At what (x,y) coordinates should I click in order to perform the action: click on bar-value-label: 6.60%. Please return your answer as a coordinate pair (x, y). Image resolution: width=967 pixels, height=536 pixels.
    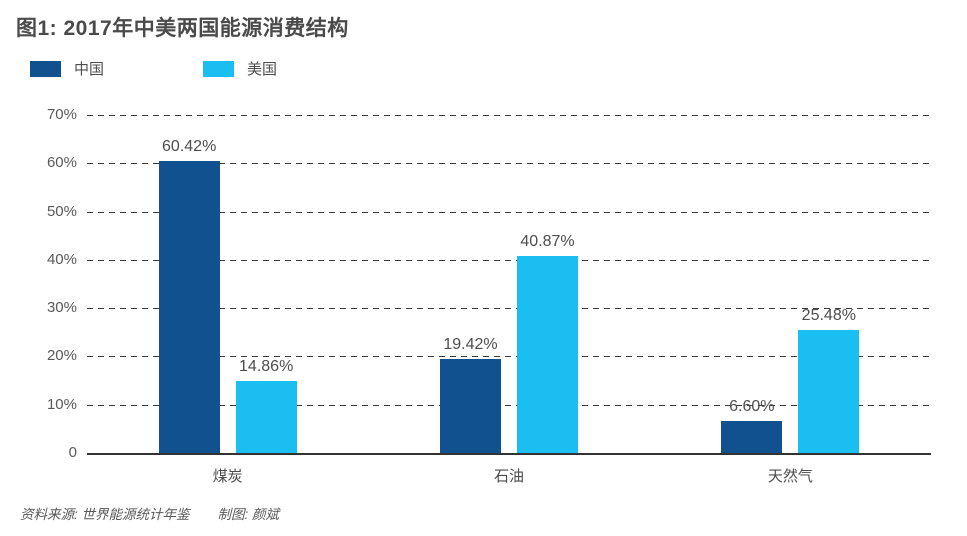
    Looking at the image, I should click on (752, 407).